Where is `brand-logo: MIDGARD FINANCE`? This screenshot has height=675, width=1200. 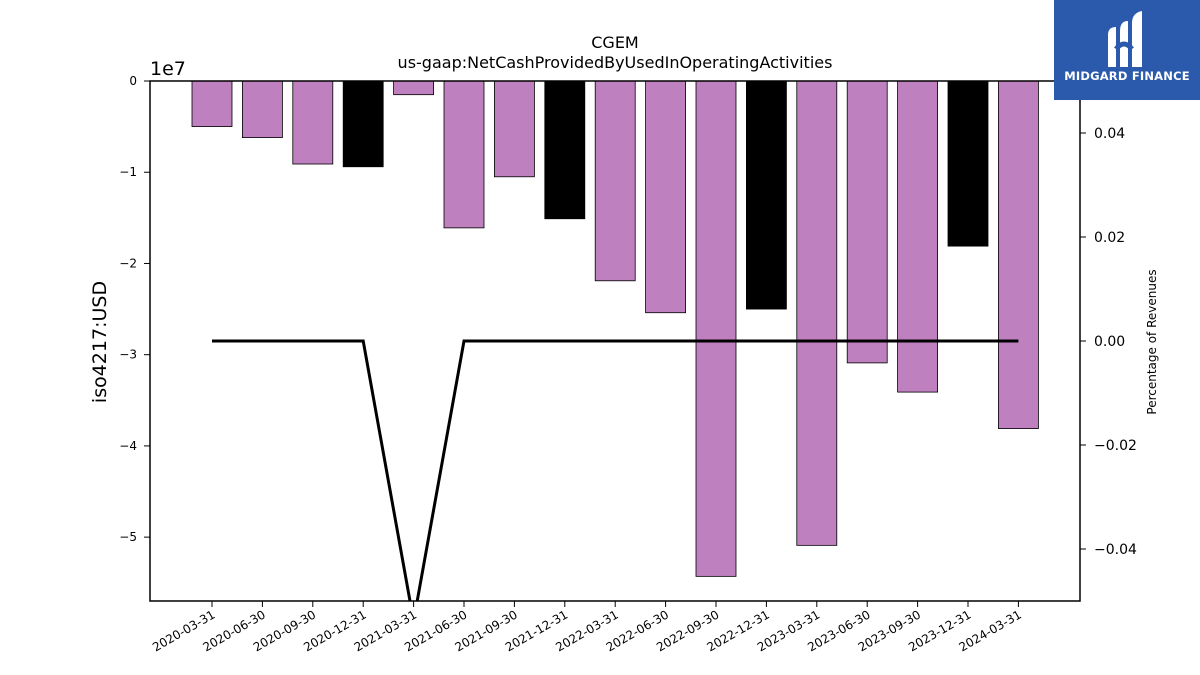 brand-logo: MIDGARD FINANCE is located at coordinates (1127, 50).